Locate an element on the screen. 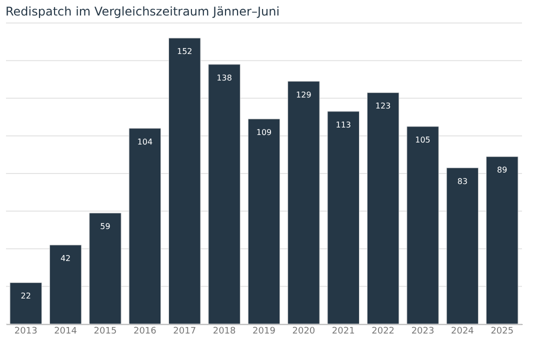  data-label: 104 is located at coordinates (145, 141).